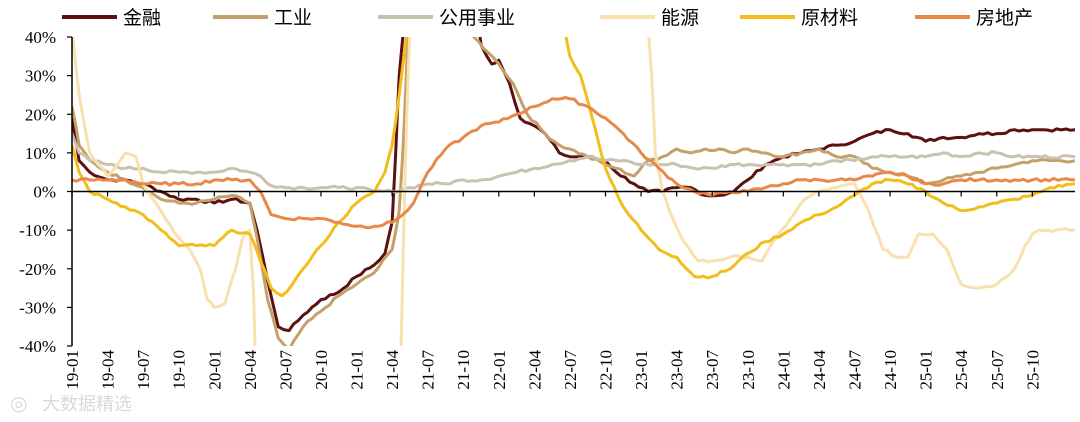 The image size is (1080, 422). I want to click on legend: 金融 工业 公用事业 能源 原材料 房地产, so click(547, 18).